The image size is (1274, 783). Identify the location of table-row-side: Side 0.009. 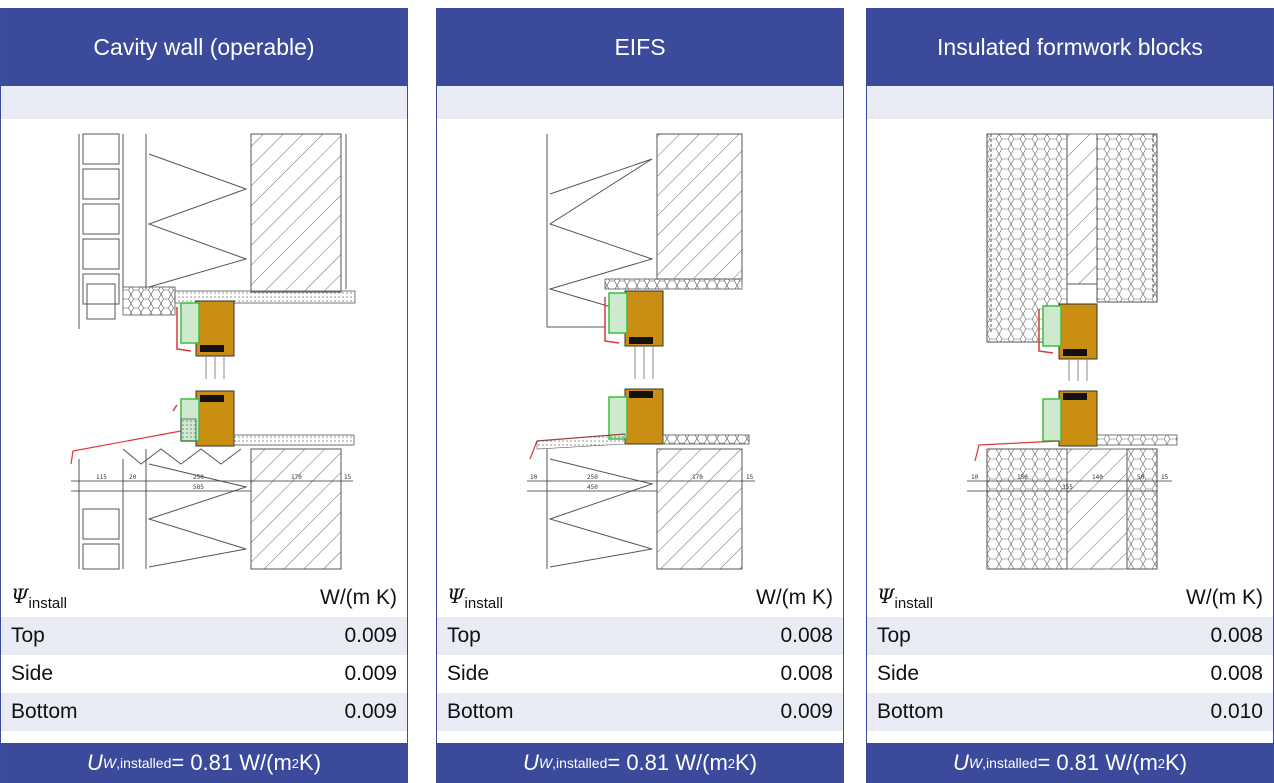
(204, 674).